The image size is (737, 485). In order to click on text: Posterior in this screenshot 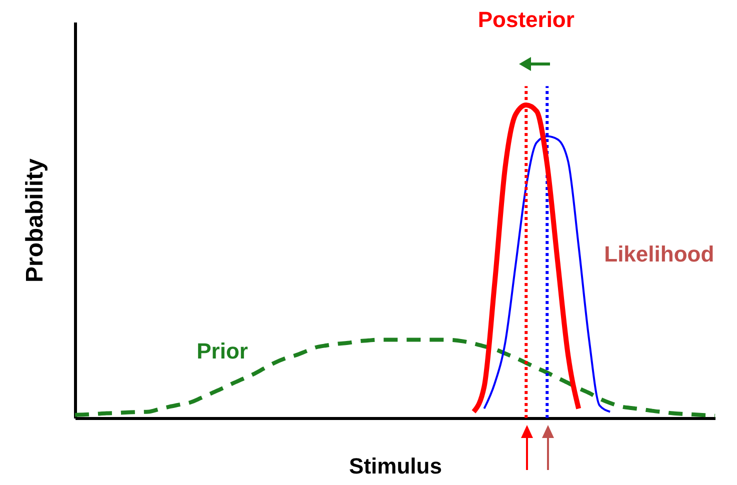, I will do `click(526, 19)`.